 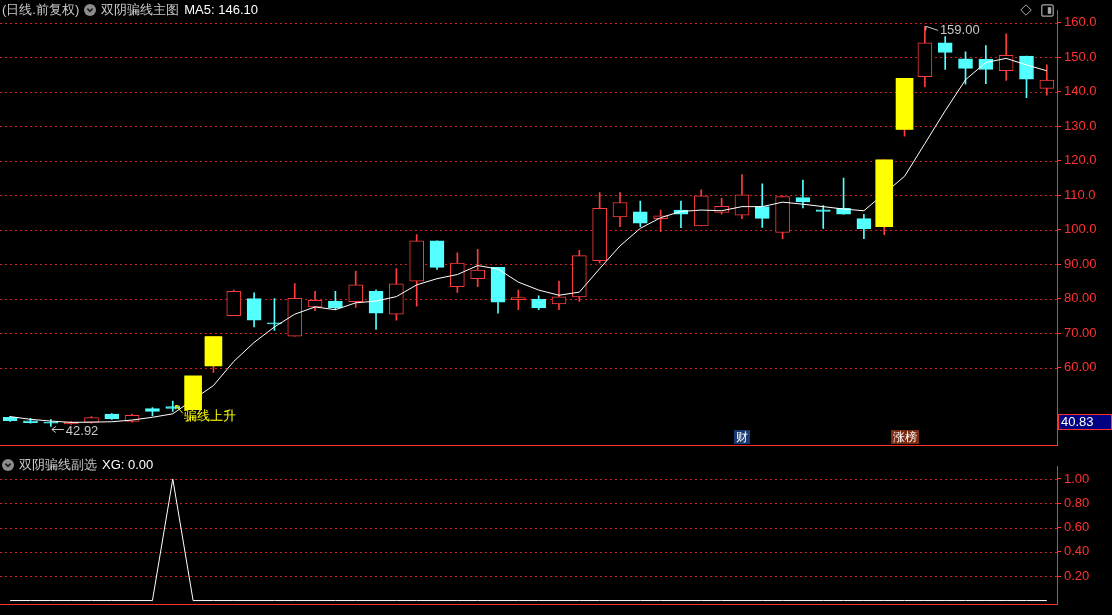 What do you see at coordinates (1077, 575) in the screenshot?
I see `y-tick-label: 0.20` at bounding box center [1077, 575].